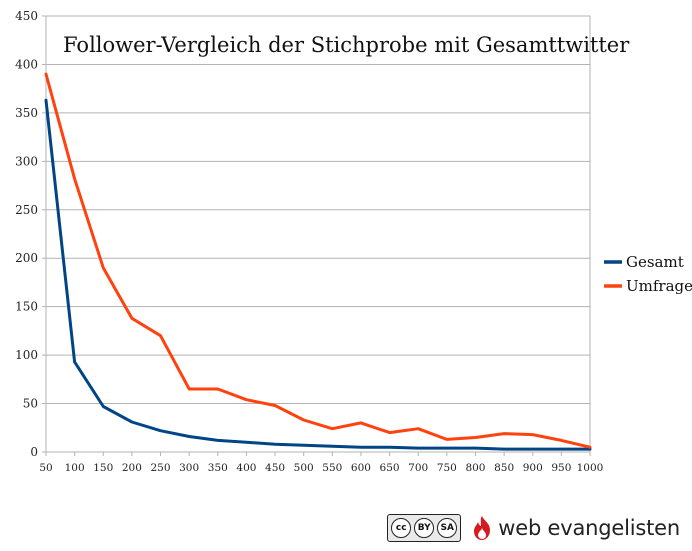  Describe the element at coordinates (26, 161) in the screenshot. I see `y-tick-label: 300` at that location.